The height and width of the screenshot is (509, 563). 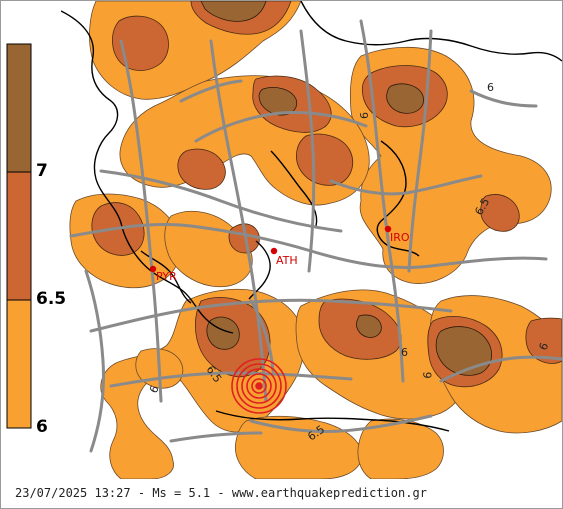 What do you see at coordinates (42, 171) in the screenshot?
I see `legend-label-7: 7` at bounding box center [42, 171].